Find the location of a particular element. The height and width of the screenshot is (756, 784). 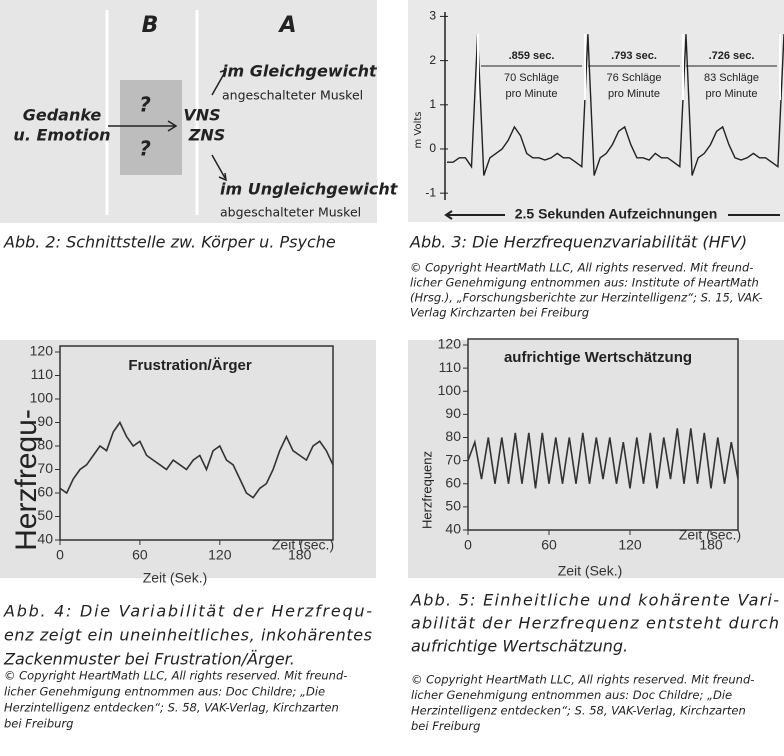

state-label: im Gleichgewicht is located at coordinates (300, 71).